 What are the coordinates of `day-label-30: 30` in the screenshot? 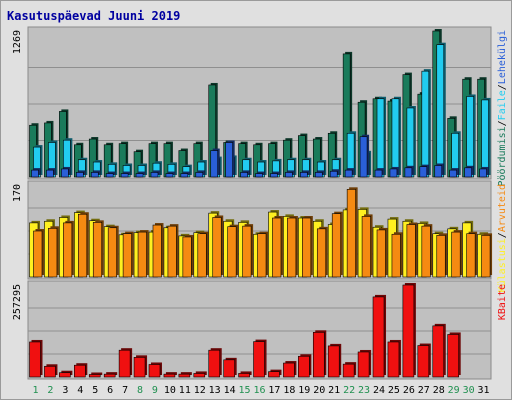 It's located at (469, 390).